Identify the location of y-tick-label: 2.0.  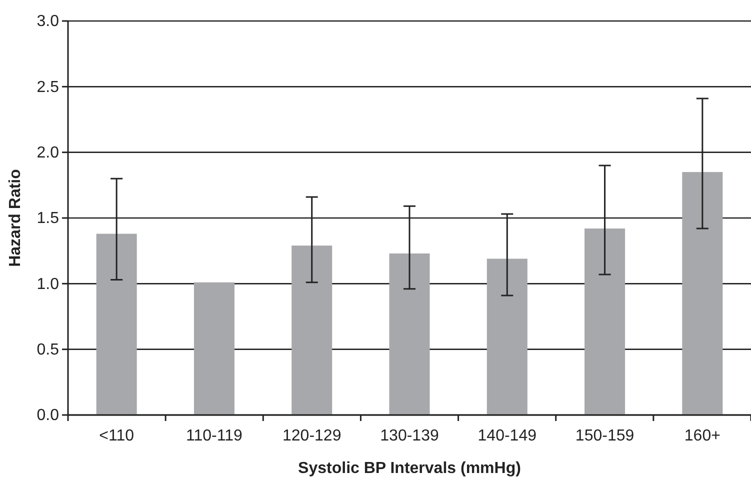
(48, 153).